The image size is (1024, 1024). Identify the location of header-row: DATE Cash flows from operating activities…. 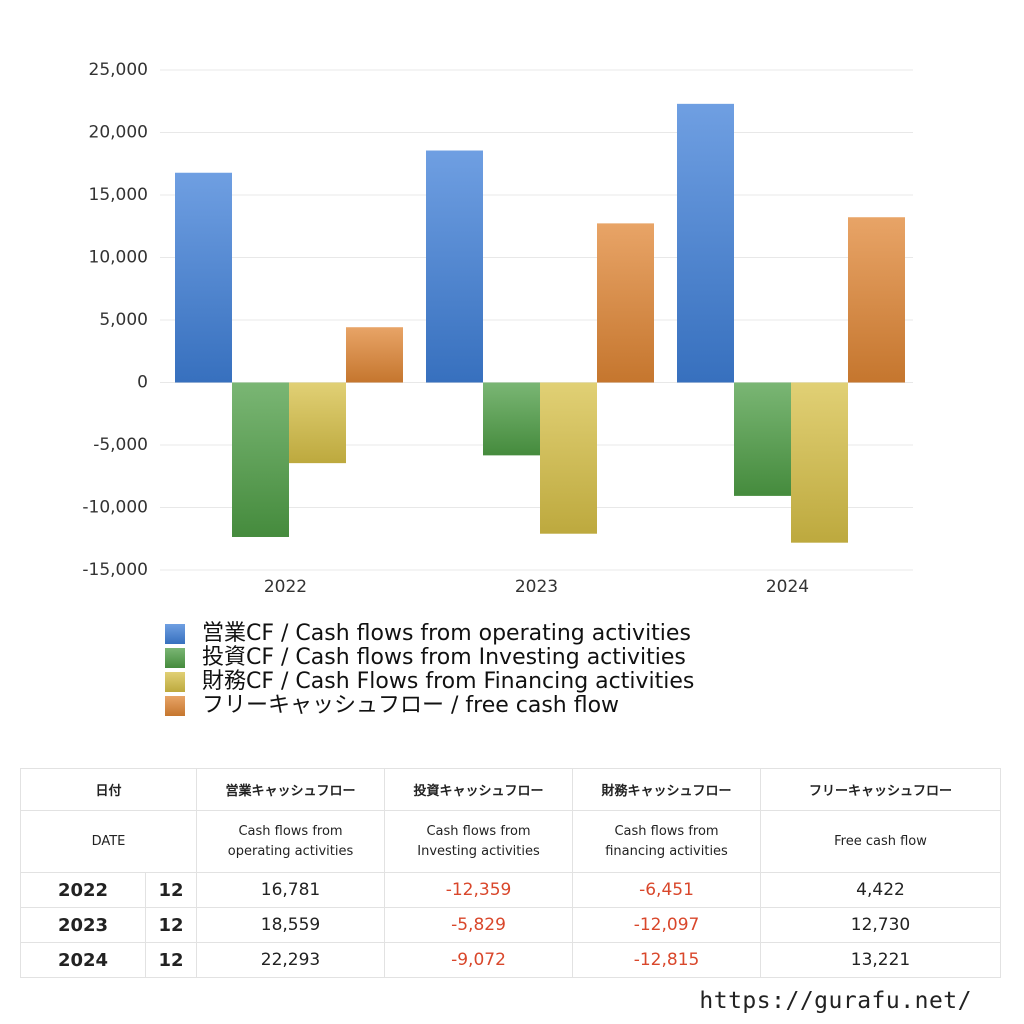
(510, 841).